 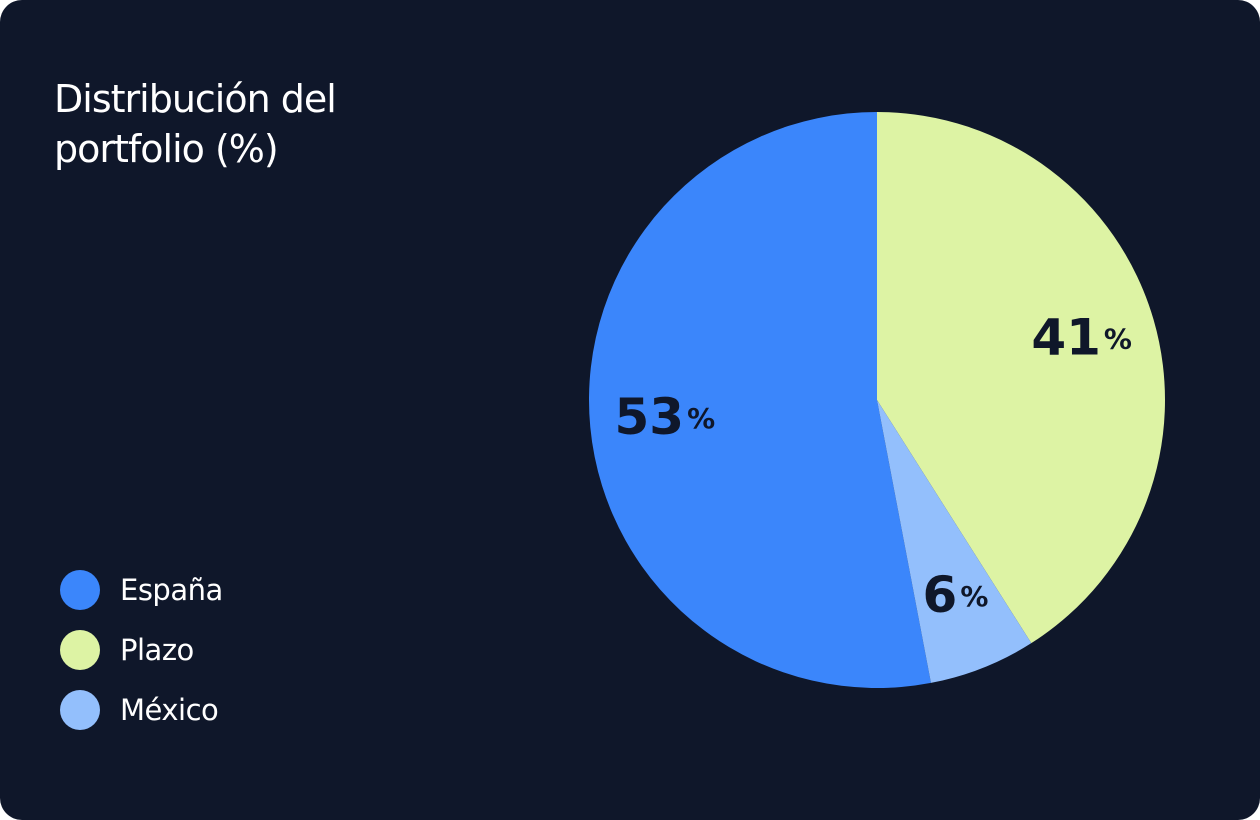 I want to click on data-label: 41%, so click(x=1081, y=337).